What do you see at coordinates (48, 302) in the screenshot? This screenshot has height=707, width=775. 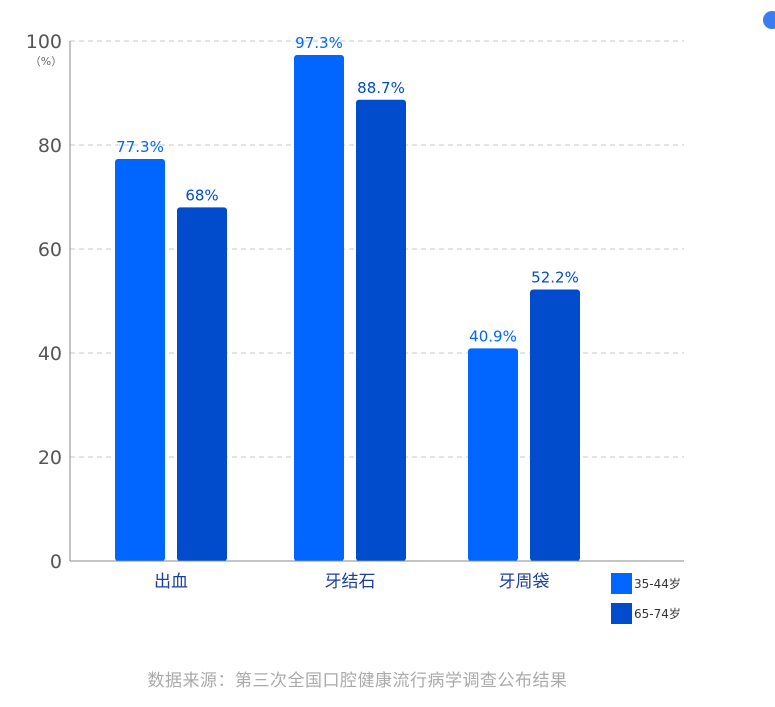 I see `y-axis: 0 20 40 60 80 100 （%）` at bounding box center [48, 302].